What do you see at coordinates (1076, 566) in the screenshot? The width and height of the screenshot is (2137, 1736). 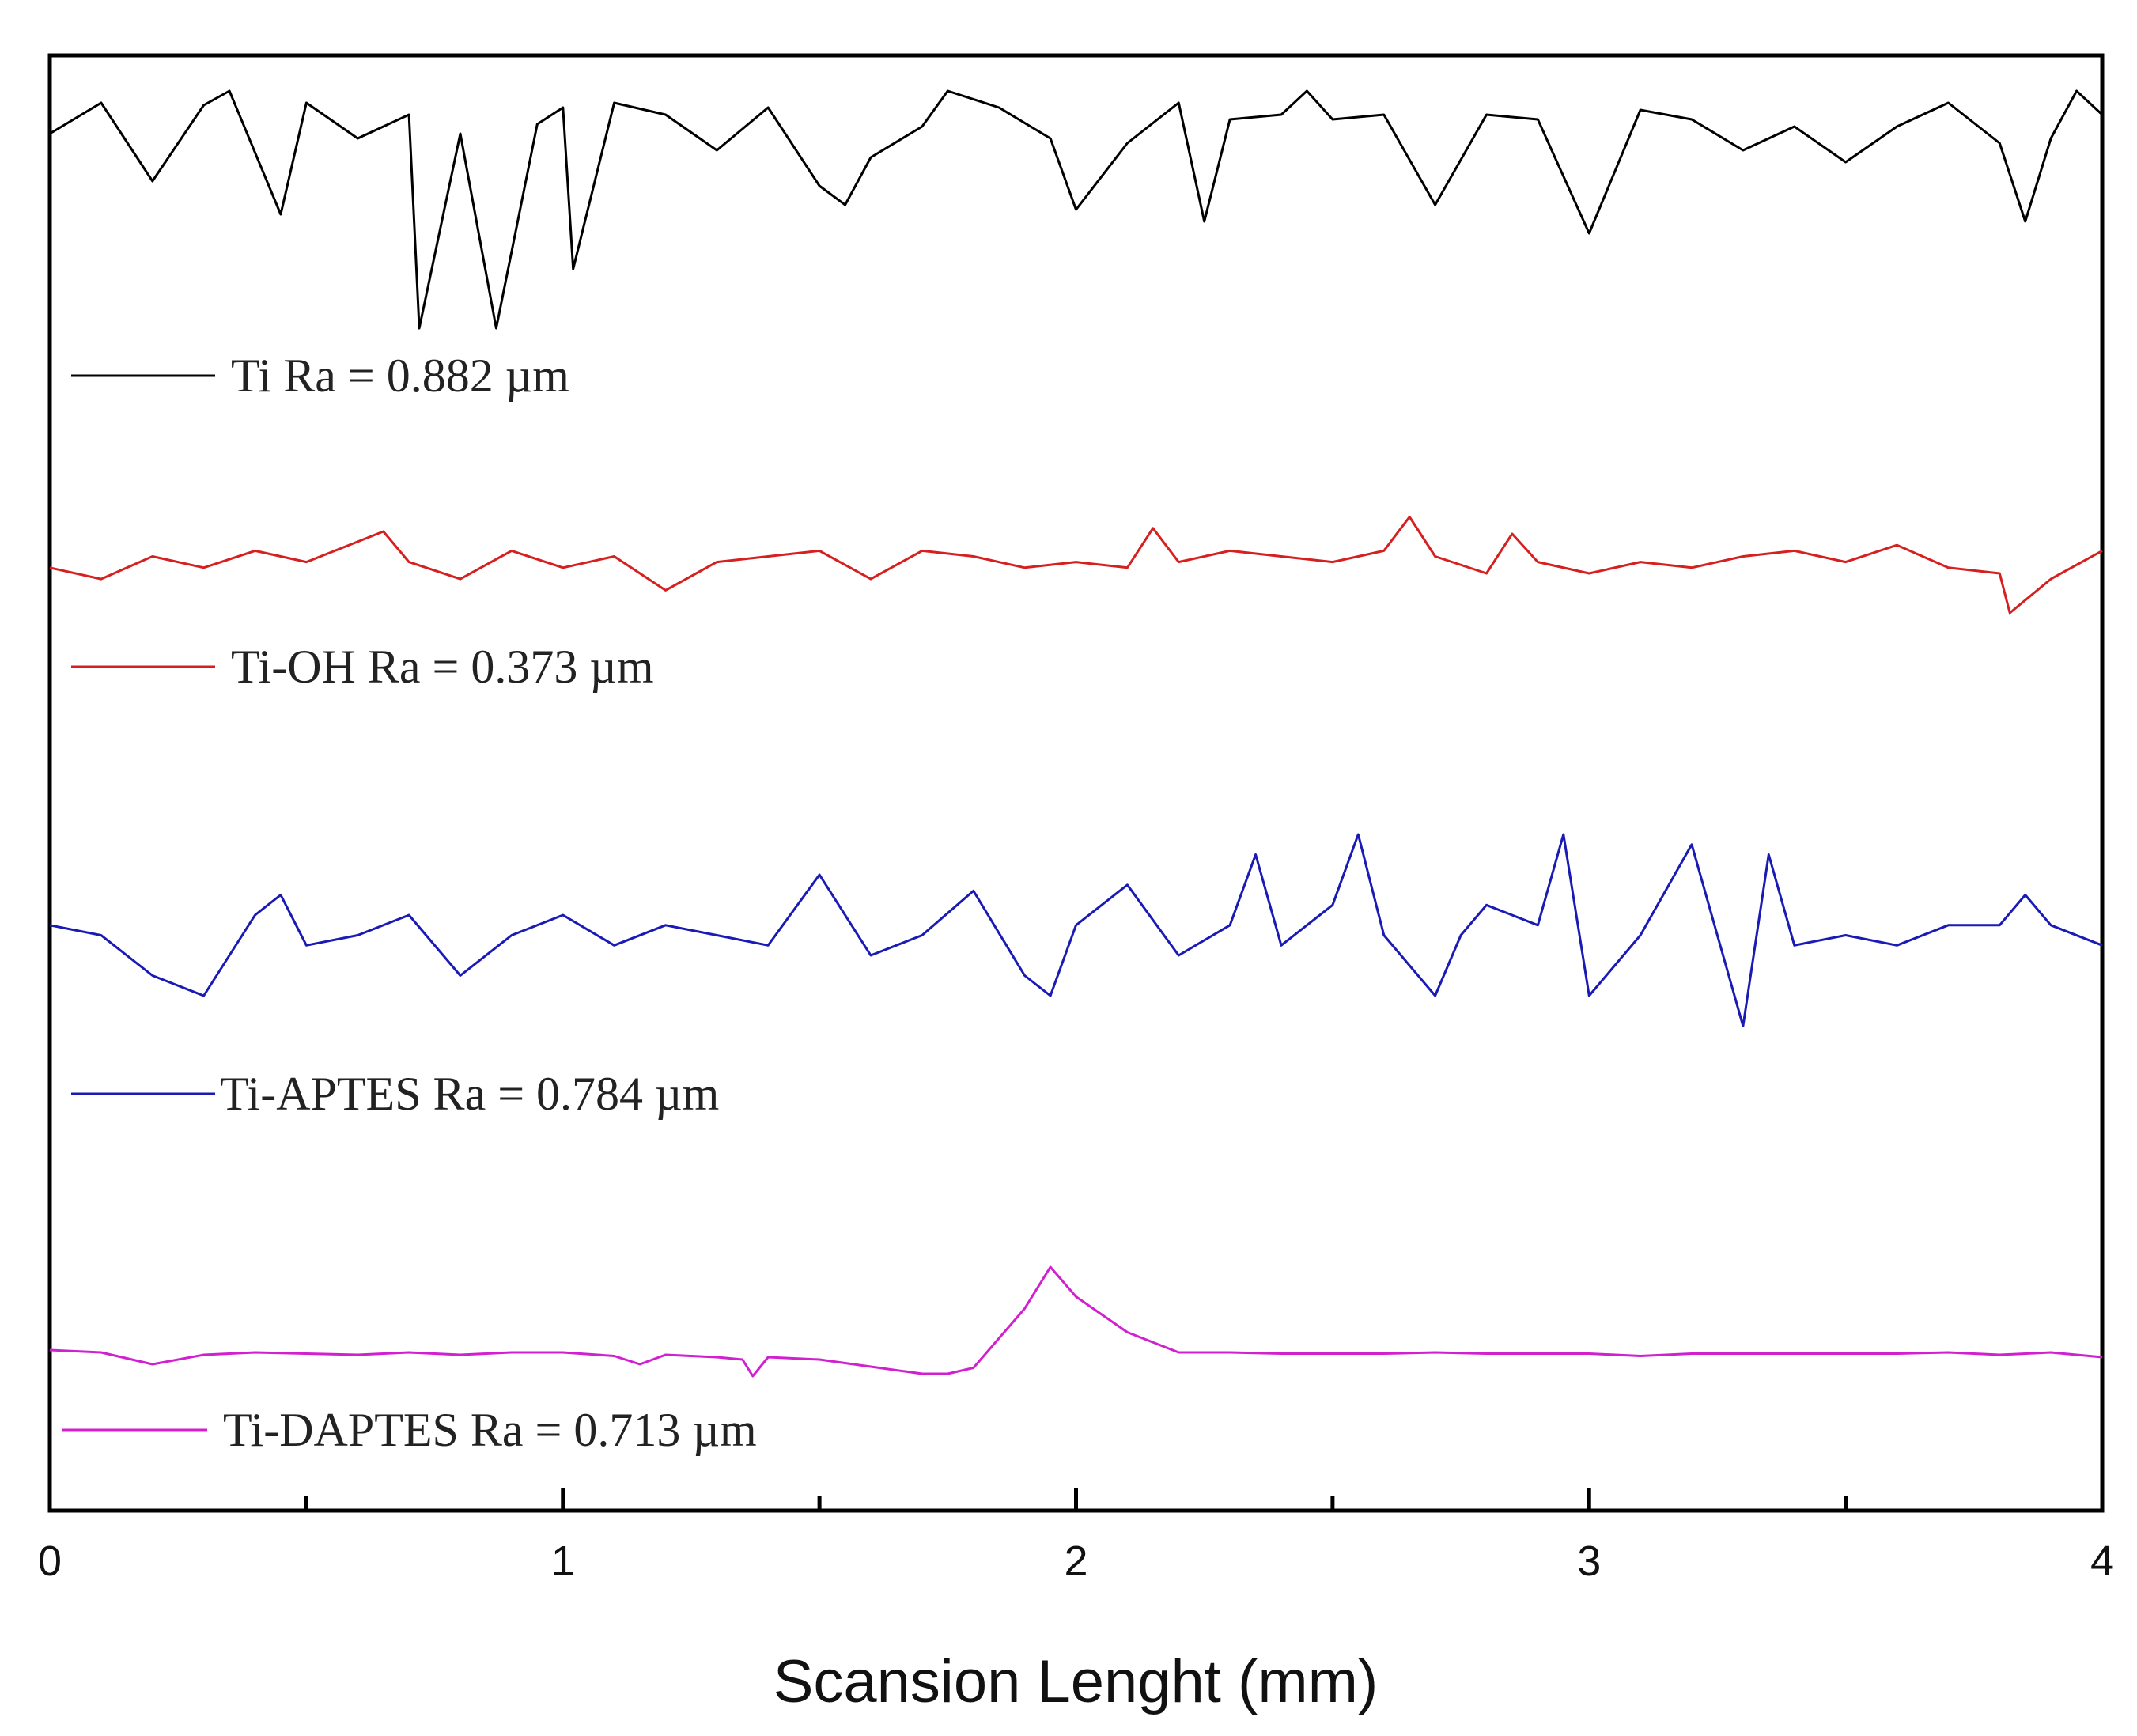 I see `trace-ti-oh` at bounding box center [1076, 566].